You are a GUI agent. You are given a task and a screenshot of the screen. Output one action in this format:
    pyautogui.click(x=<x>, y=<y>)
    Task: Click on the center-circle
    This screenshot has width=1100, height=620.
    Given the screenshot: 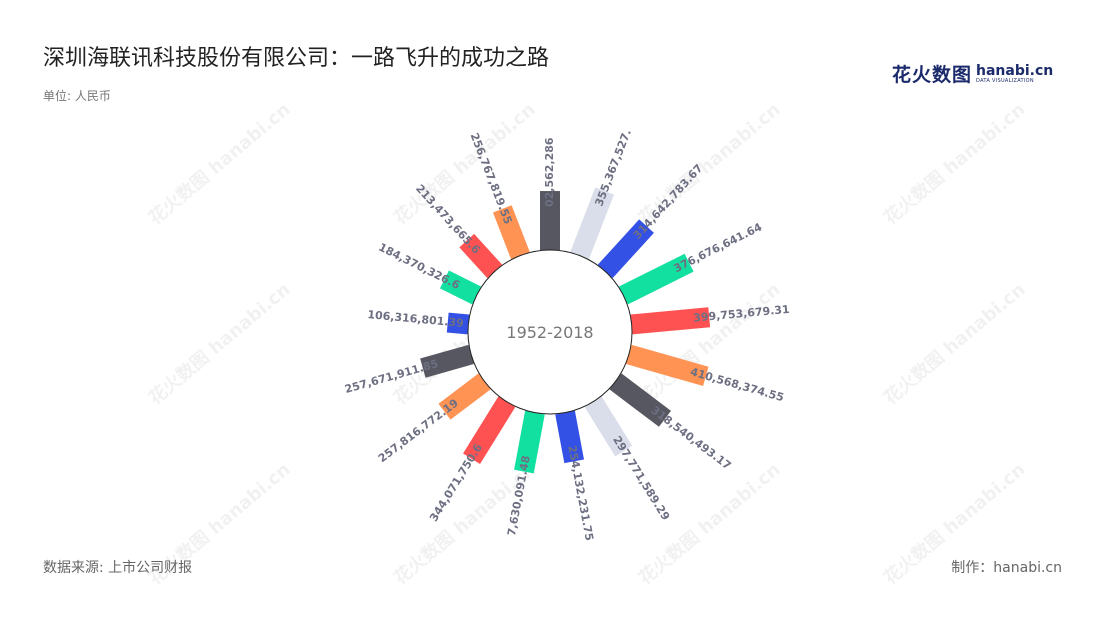 What is the action you would take?
    pyautogui.click(x=550, y=332)
    